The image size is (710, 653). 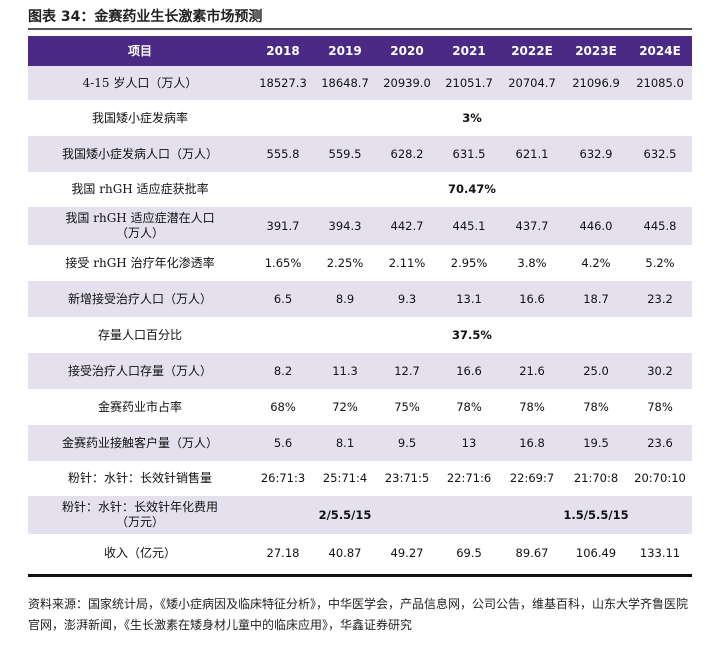 I want to click on cell: 21051.7, so click(x=469, y=83).